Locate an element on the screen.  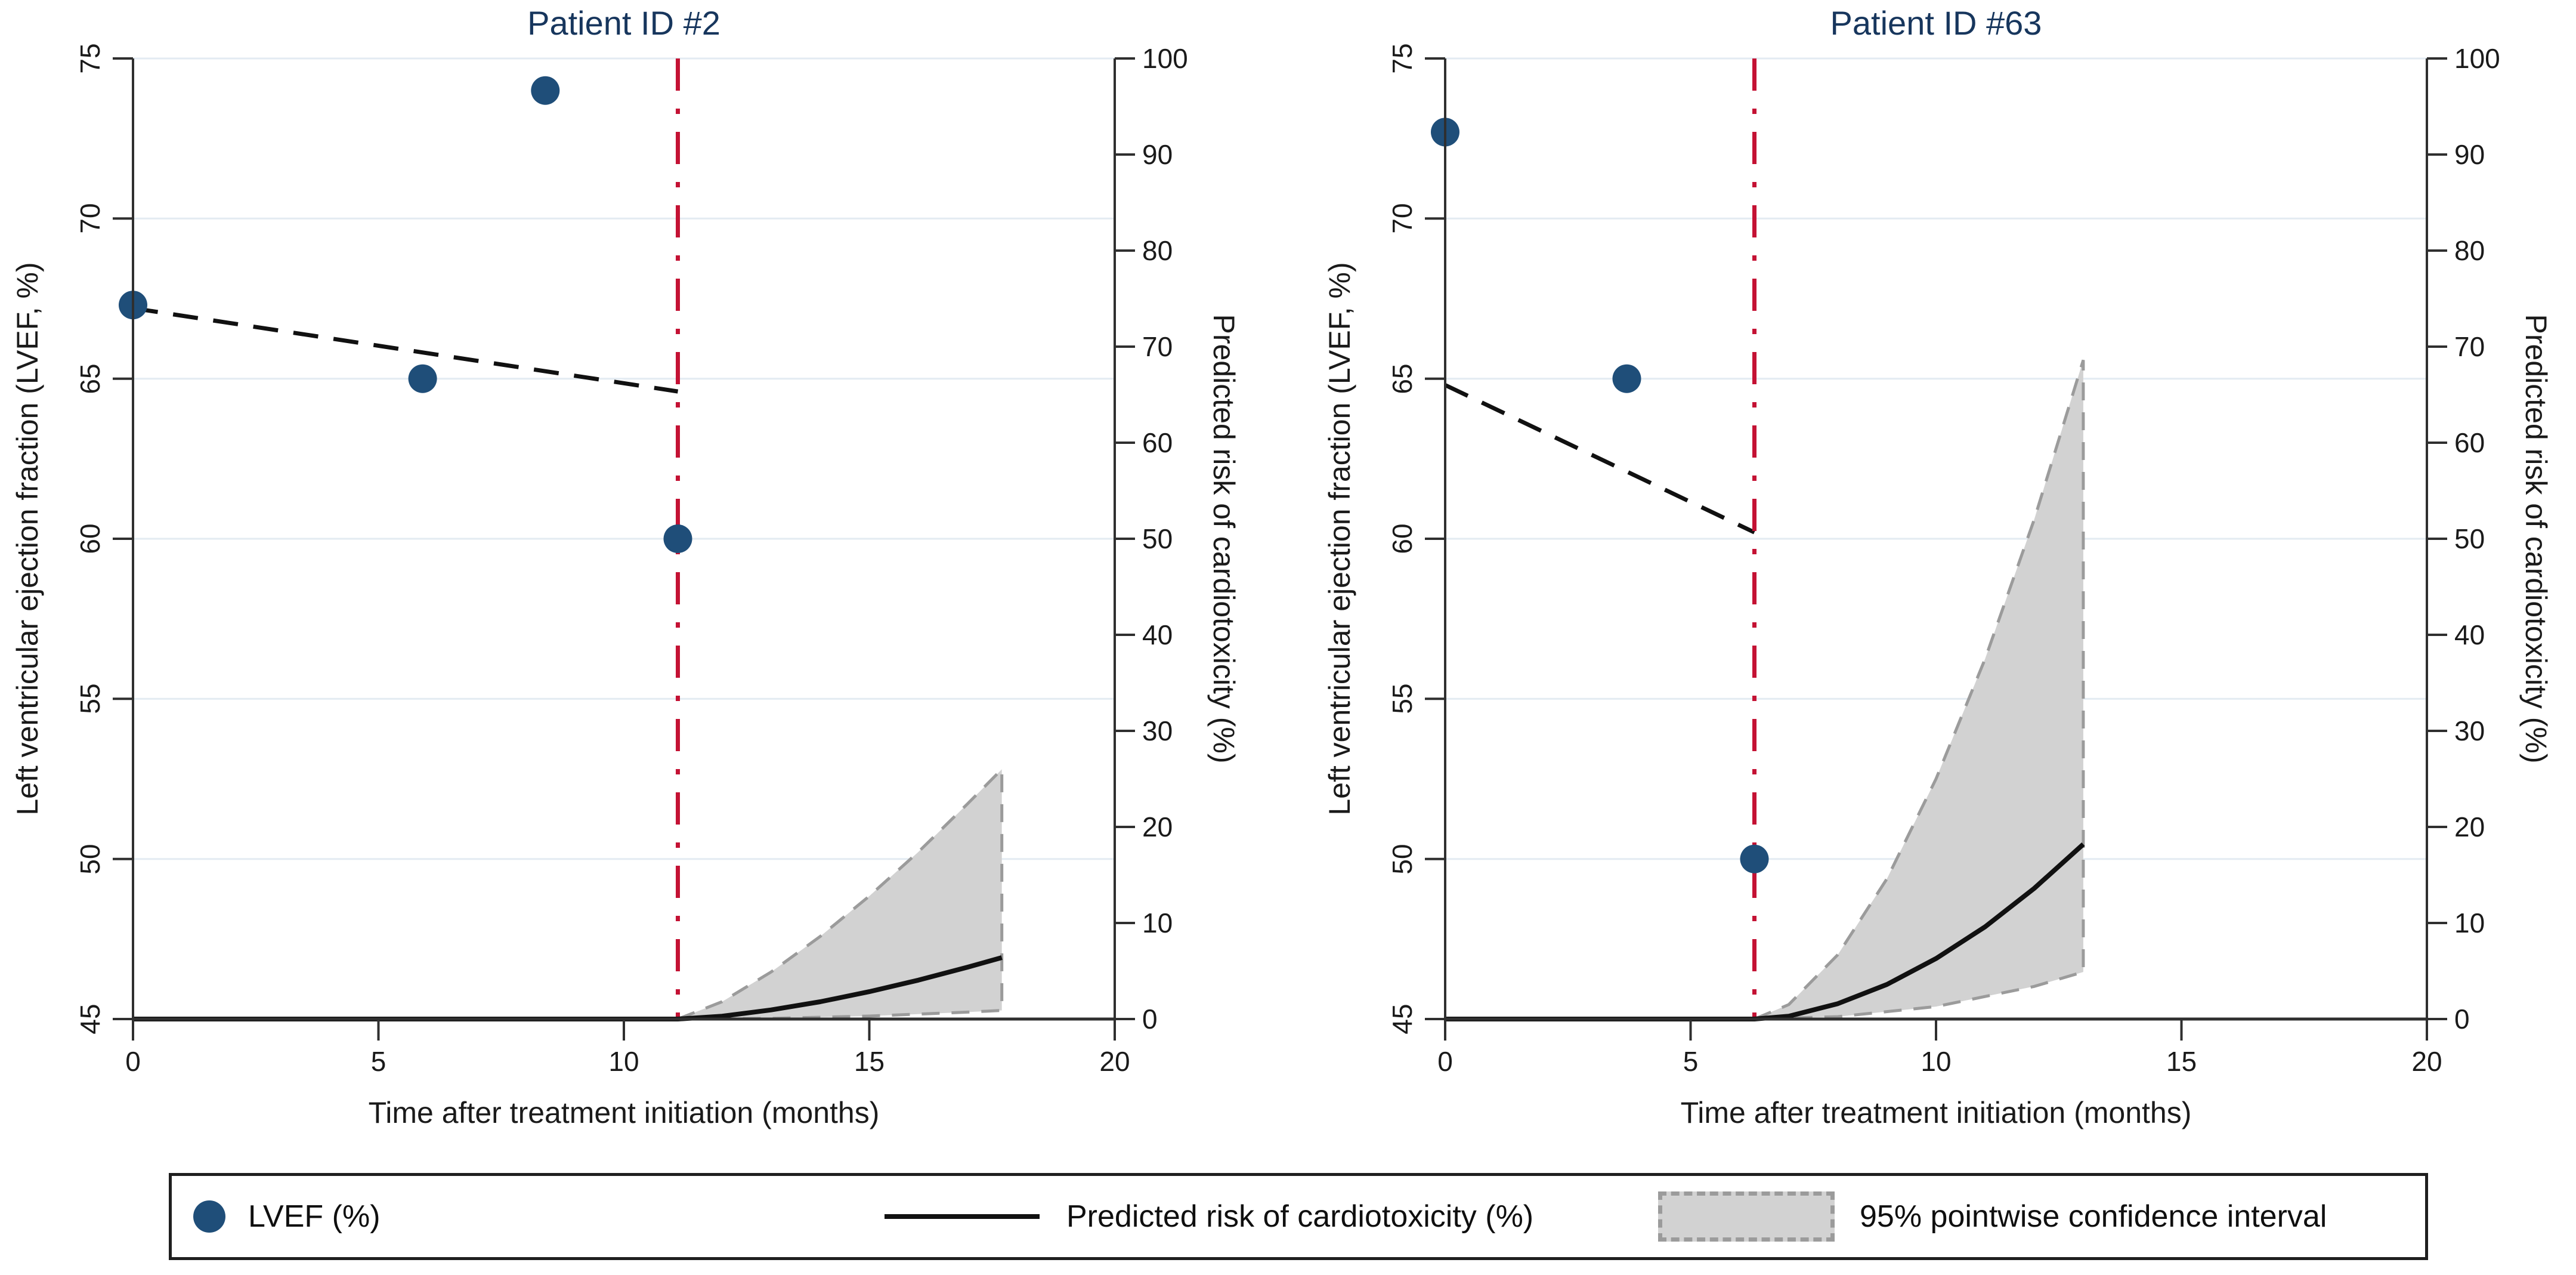
legend-label-risk: Predicted risk of cardiotoxicity (%) is located at coordinates (1300, 1216).